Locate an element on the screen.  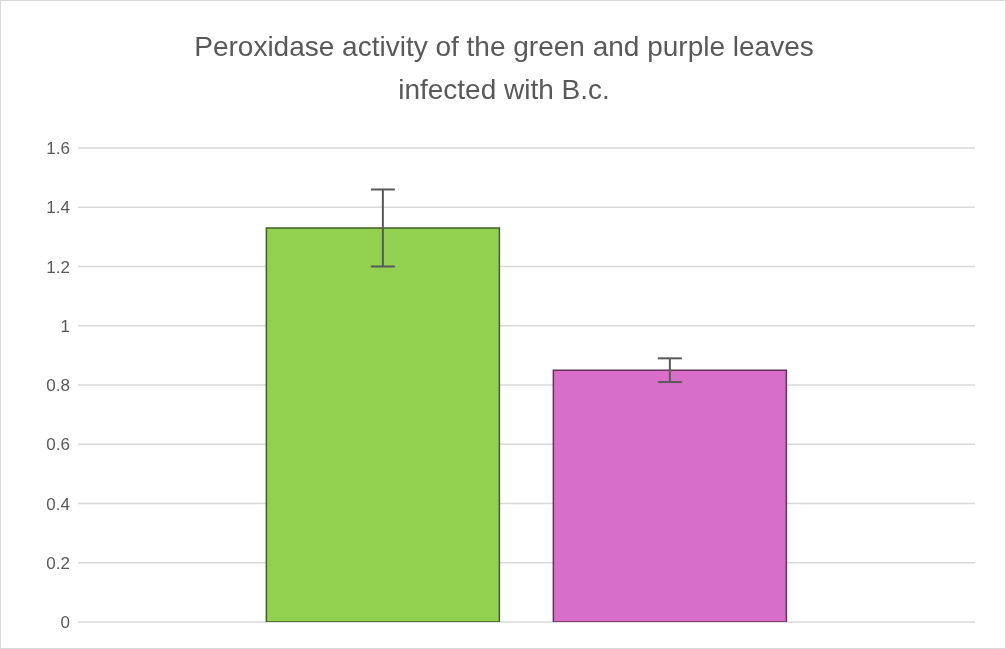
y-tick-label: 0.4 is located at coordinates (58, 504).